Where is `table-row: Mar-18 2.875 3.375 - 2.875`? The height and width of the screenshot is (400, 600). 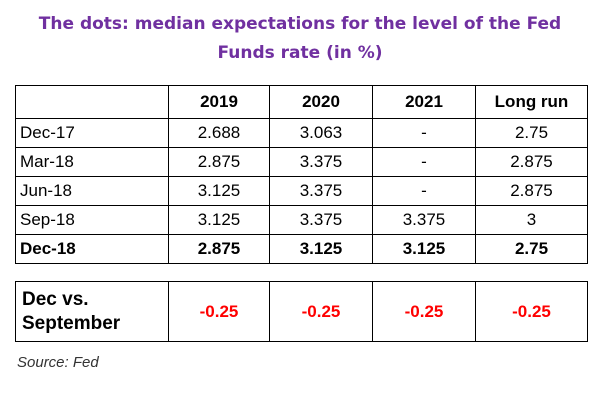 table-row: Mar-18 2.875 3.375 - 2.875 is located at coordinates (301, 162).